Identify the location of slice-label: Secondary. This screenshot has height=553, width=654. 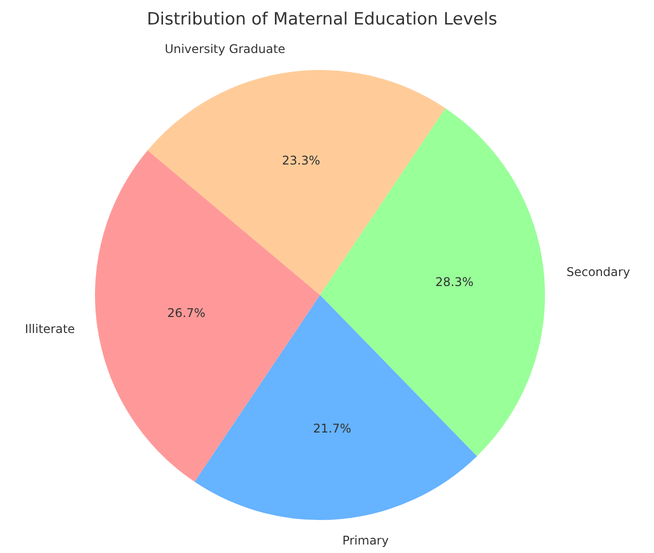
(598, 271).